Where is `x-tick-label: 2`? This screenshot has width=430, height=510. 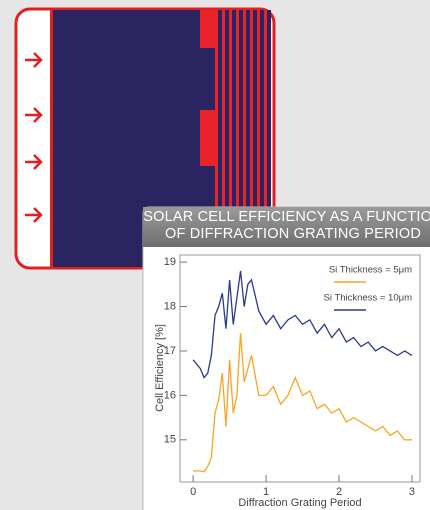
x-tick-label: 2 is located at coordinates (339, 492).